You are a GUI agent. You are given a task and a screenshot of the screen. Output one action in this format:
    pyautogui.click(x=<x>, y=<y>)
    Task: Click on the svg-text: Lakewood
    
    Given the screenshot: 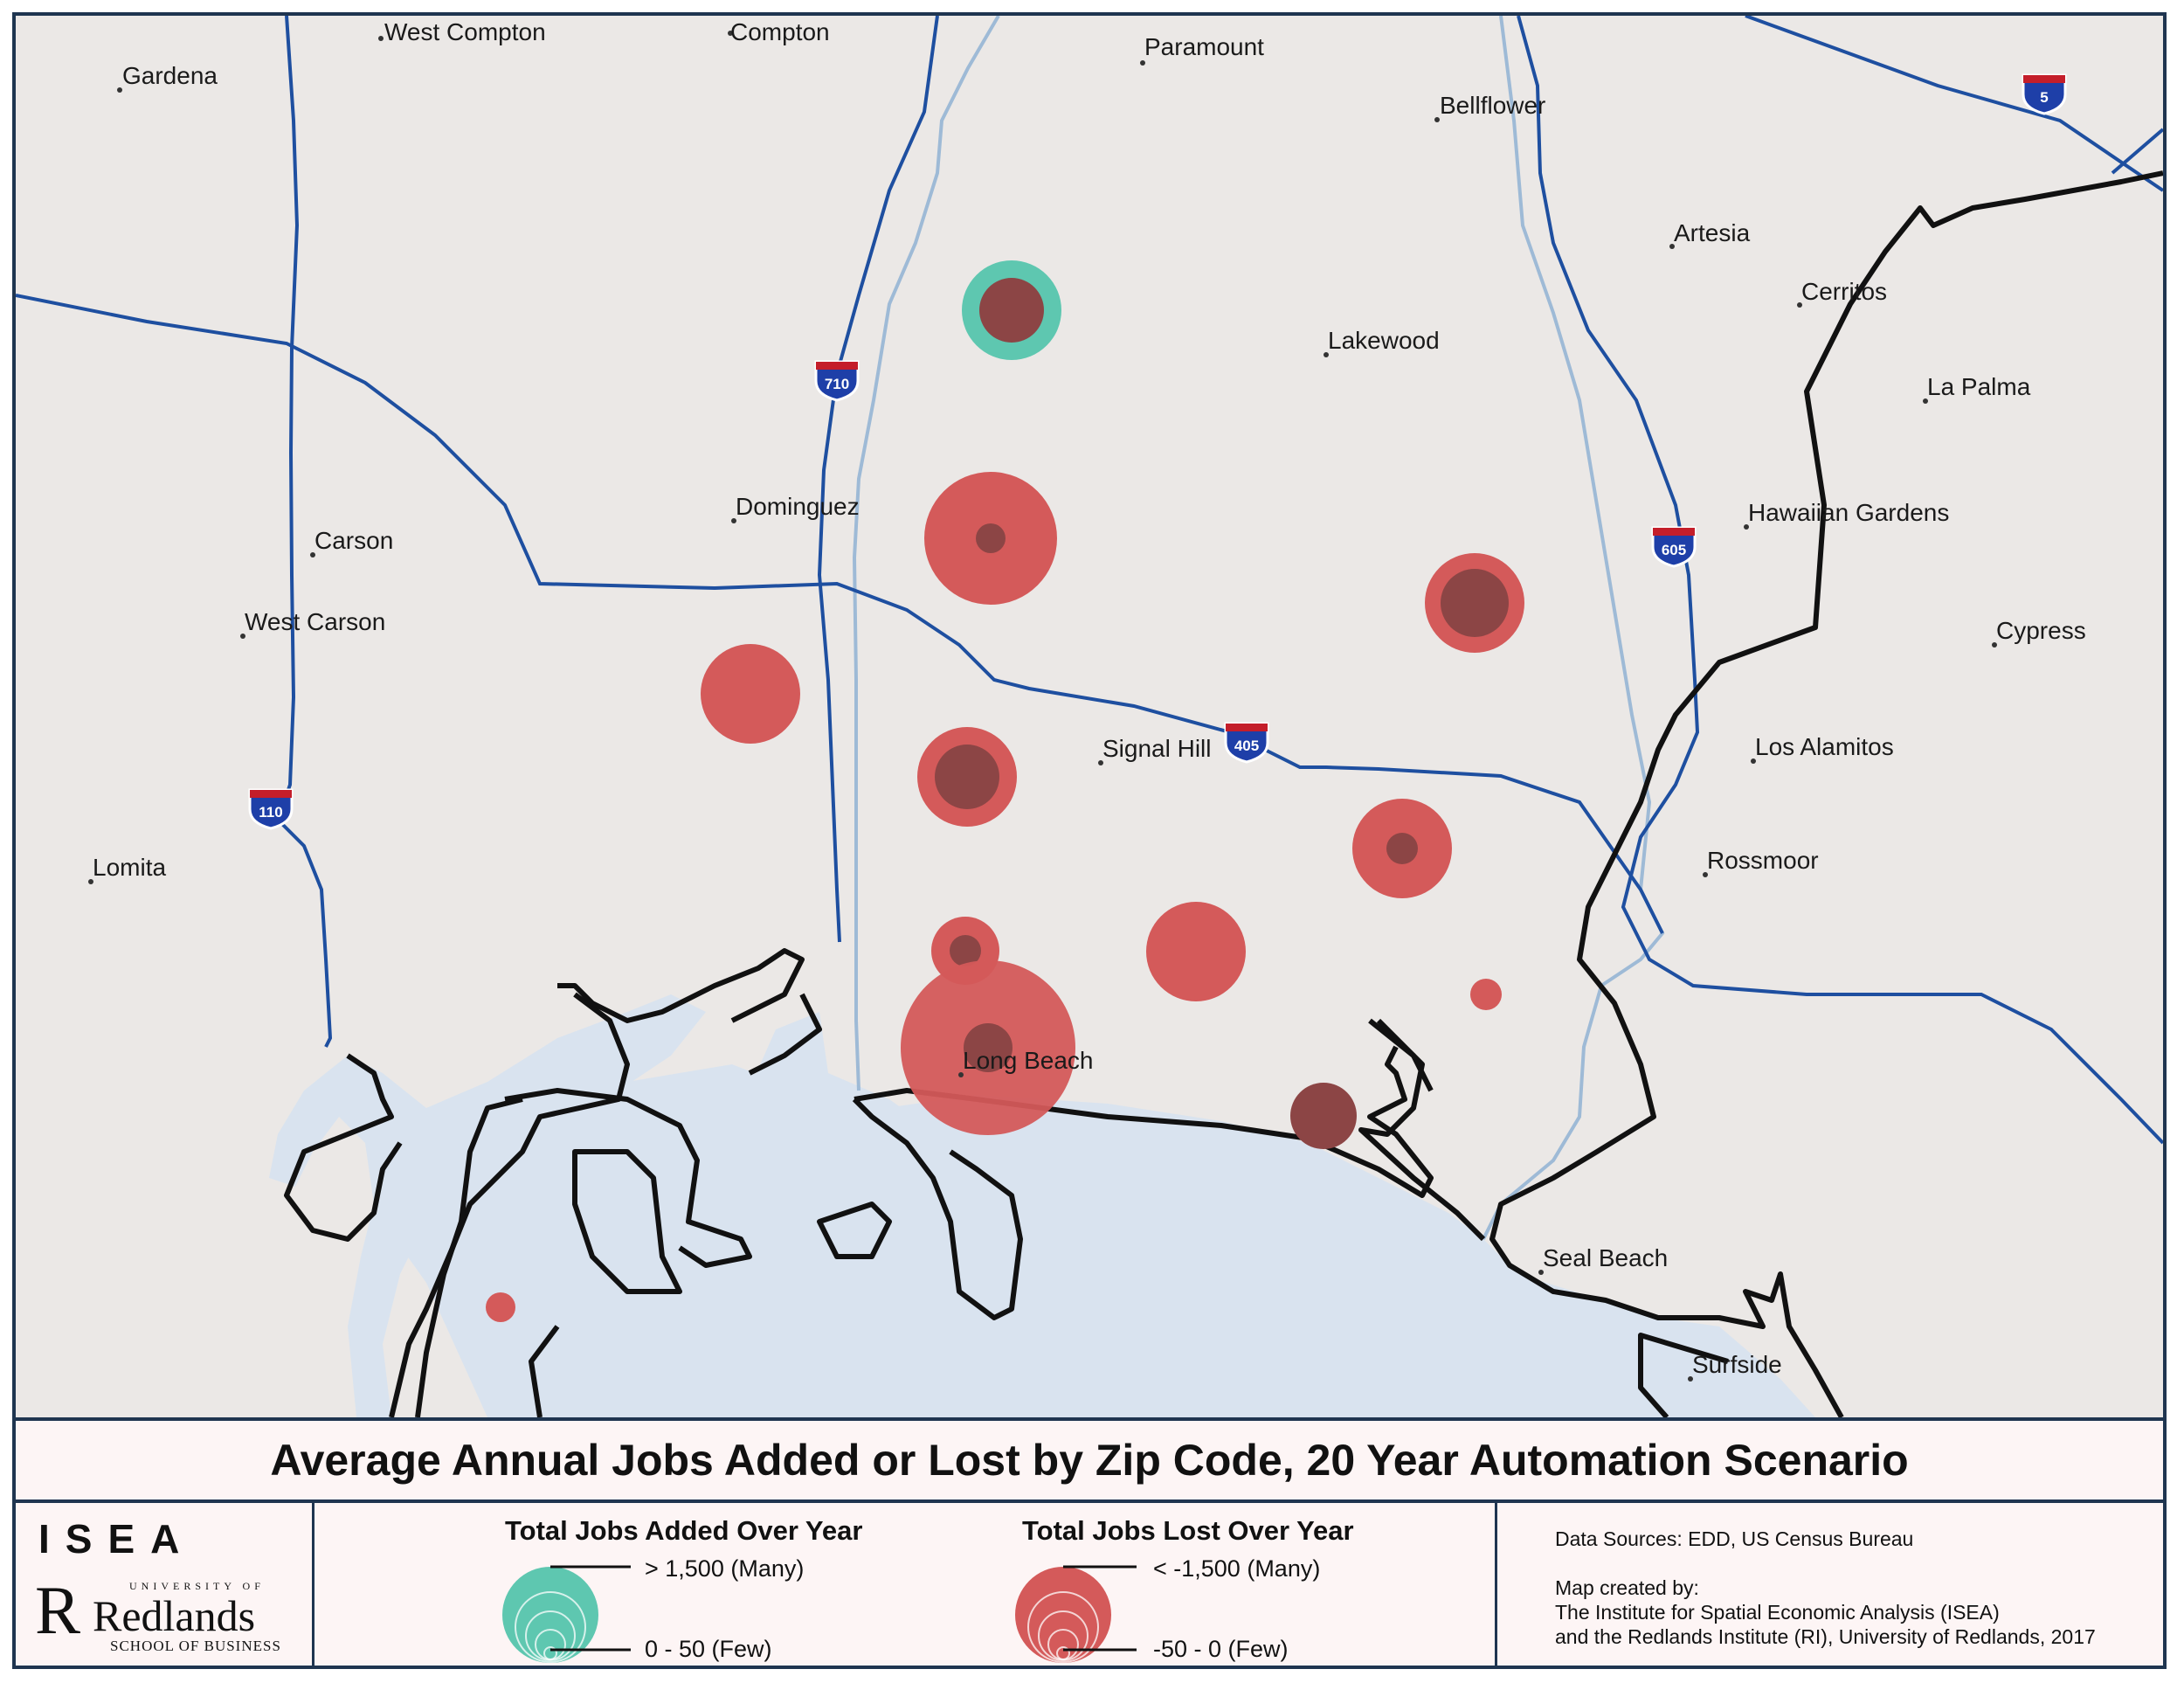 What is the action you would take?
    pyautogui.click(x=1384, y=340)
    